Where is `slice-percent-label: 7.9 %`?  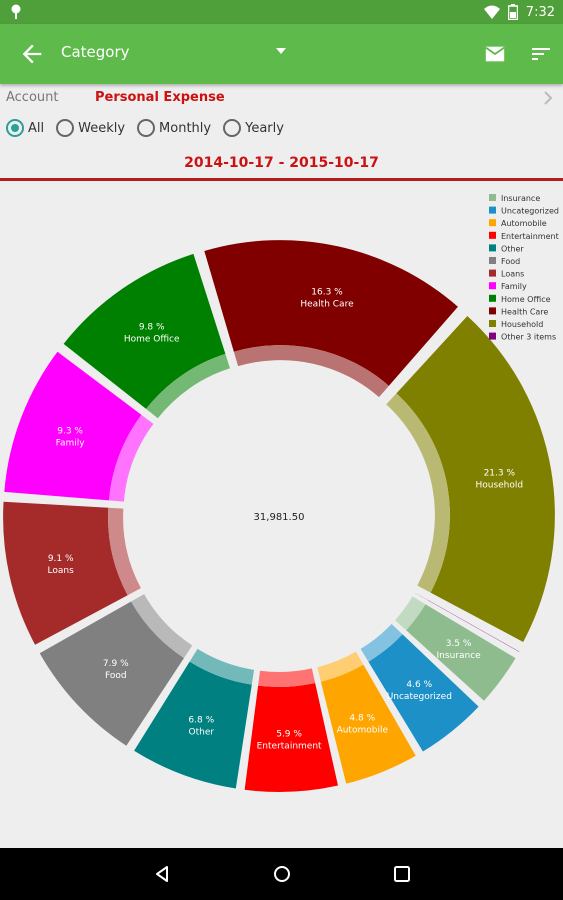 slice-percent-label: 7.9 % is located at coordinates (116, 664).